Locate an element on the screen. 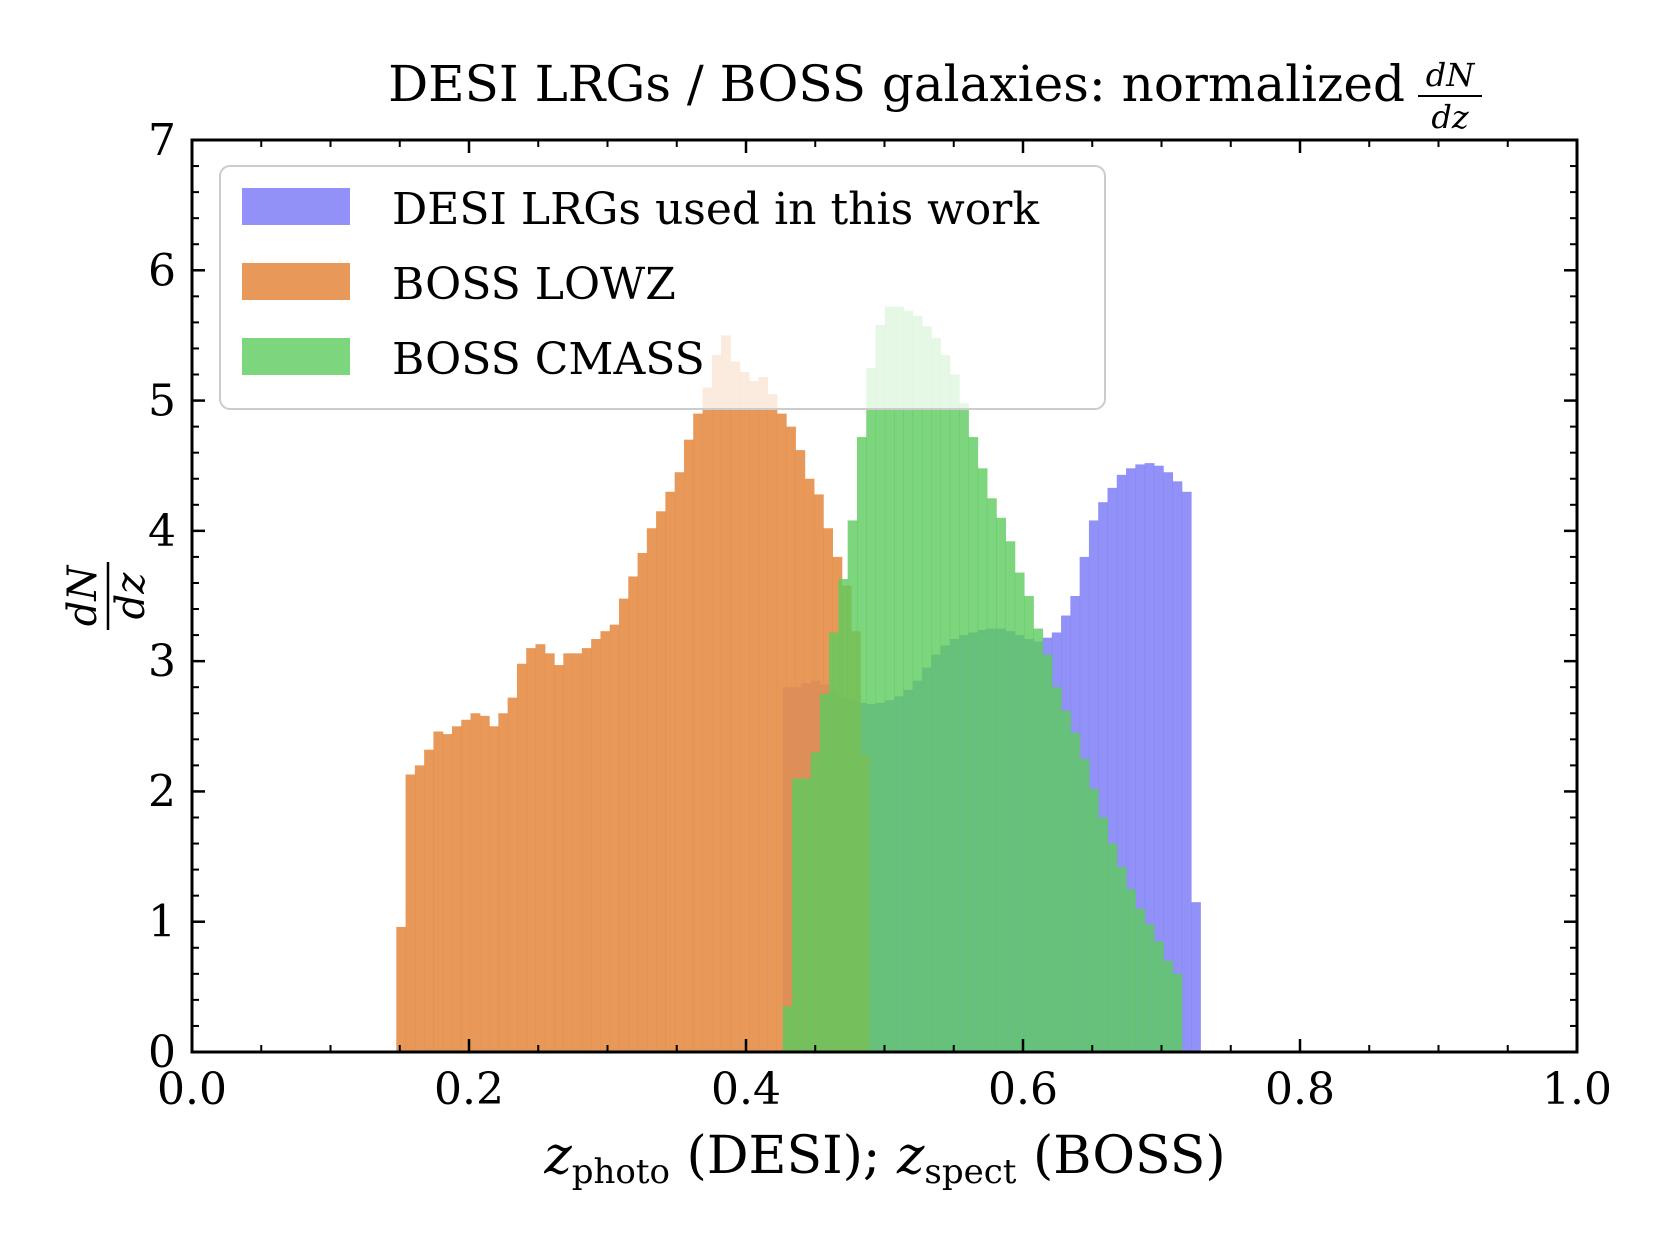 This screenshot has width=1660, height=1245. x-label-sub1: photo is located at coordinates (621, 1172).